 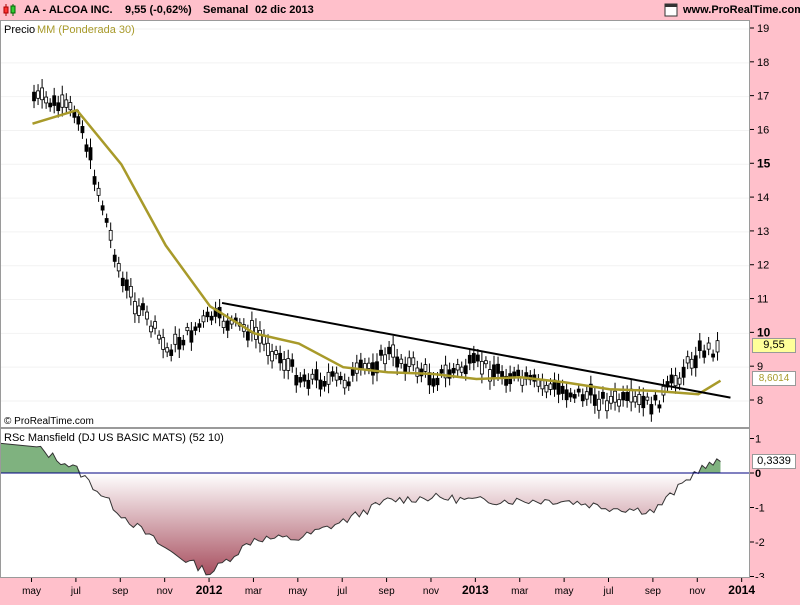 I want to click on instrument-title: AA - ALCOA INC., so click(x=68, y=10).